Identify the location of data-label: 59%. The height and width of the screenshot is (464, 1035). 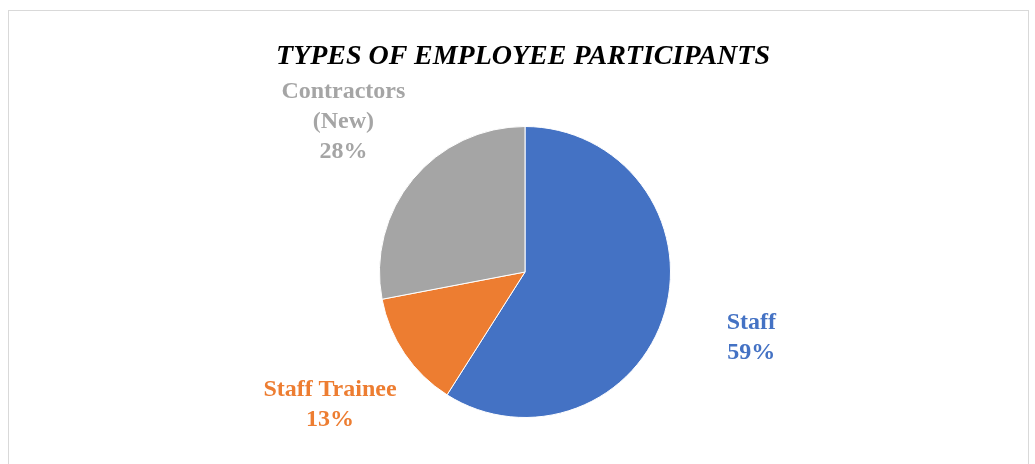
(751, 350).